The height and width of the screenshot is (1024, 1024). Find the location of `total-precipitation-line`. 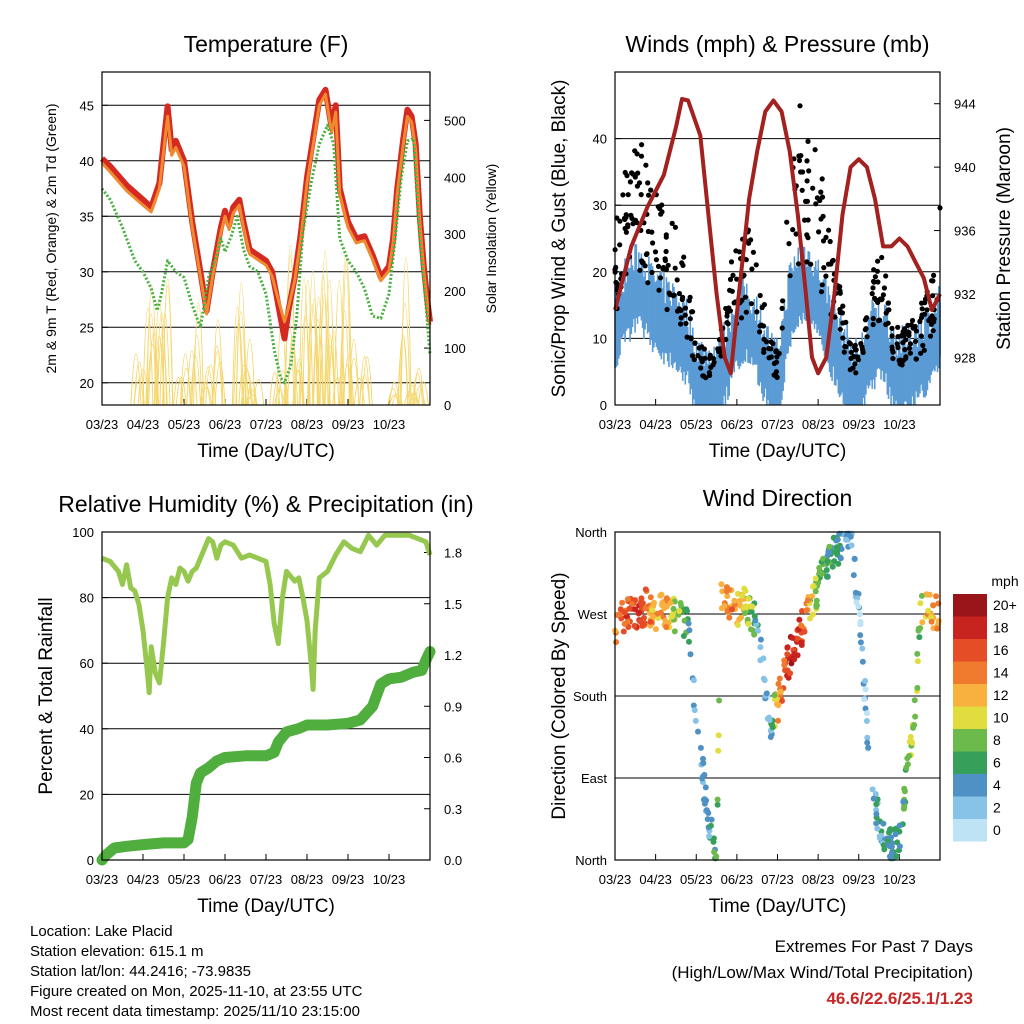

total-precipitation-line is located at coordinates (266, 756).